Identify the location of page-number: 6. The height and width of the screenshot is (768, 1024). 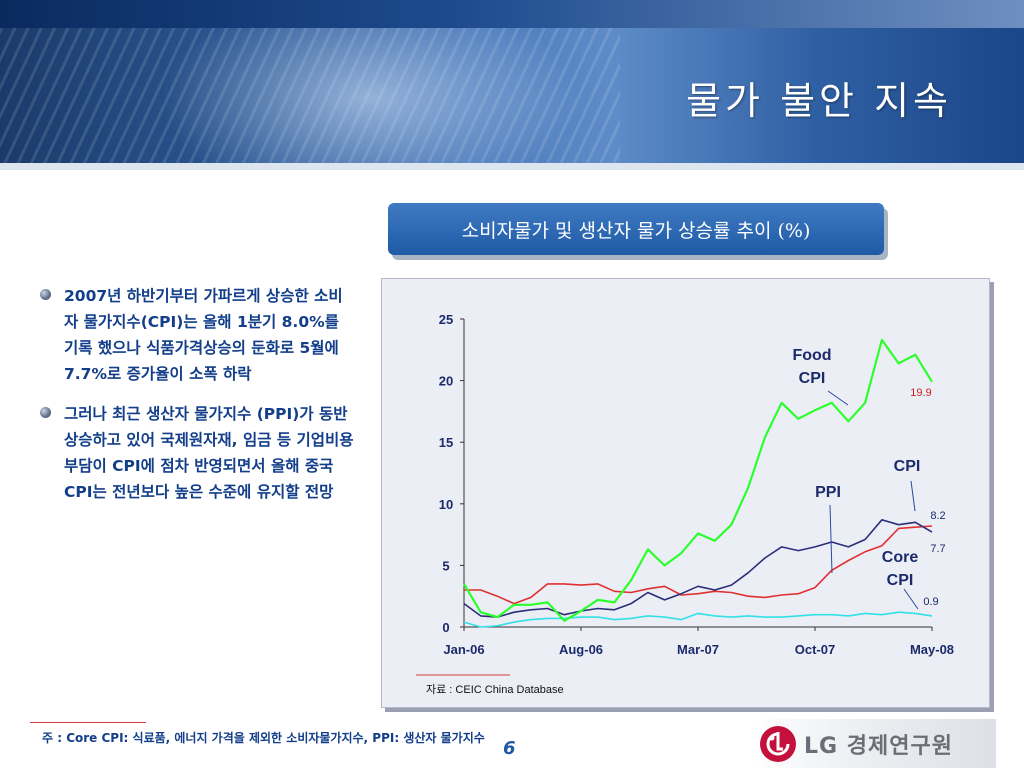
(509, 748).